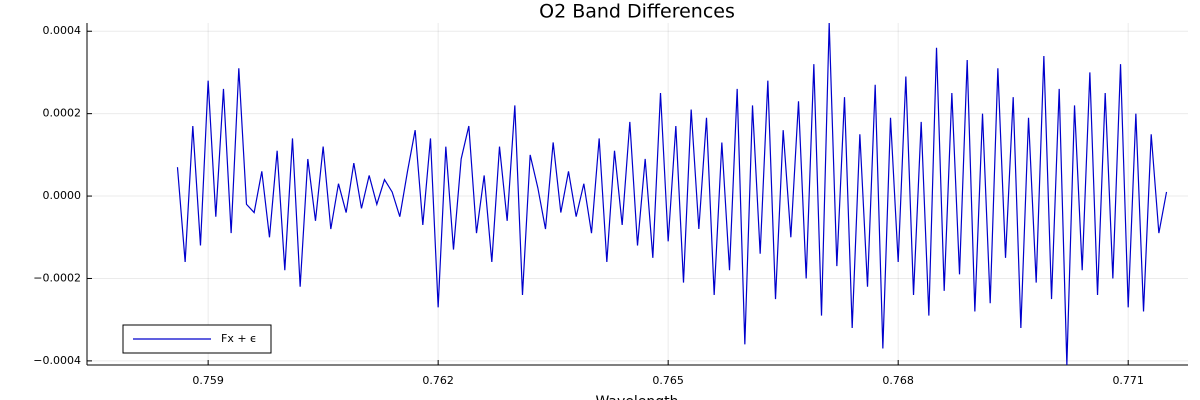  I want to click on y-tick-label: 0.0002, so click(62, 113).